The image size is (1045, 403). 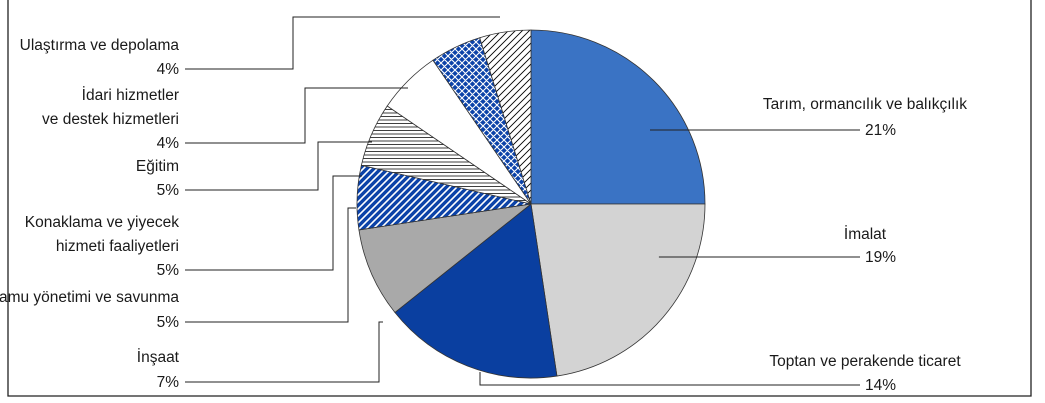 What do you see at coordinates (100, 45) in the screenshot?
I see `slice-label: Ulaştırma ve depolama` at bounding box center [100, 45].